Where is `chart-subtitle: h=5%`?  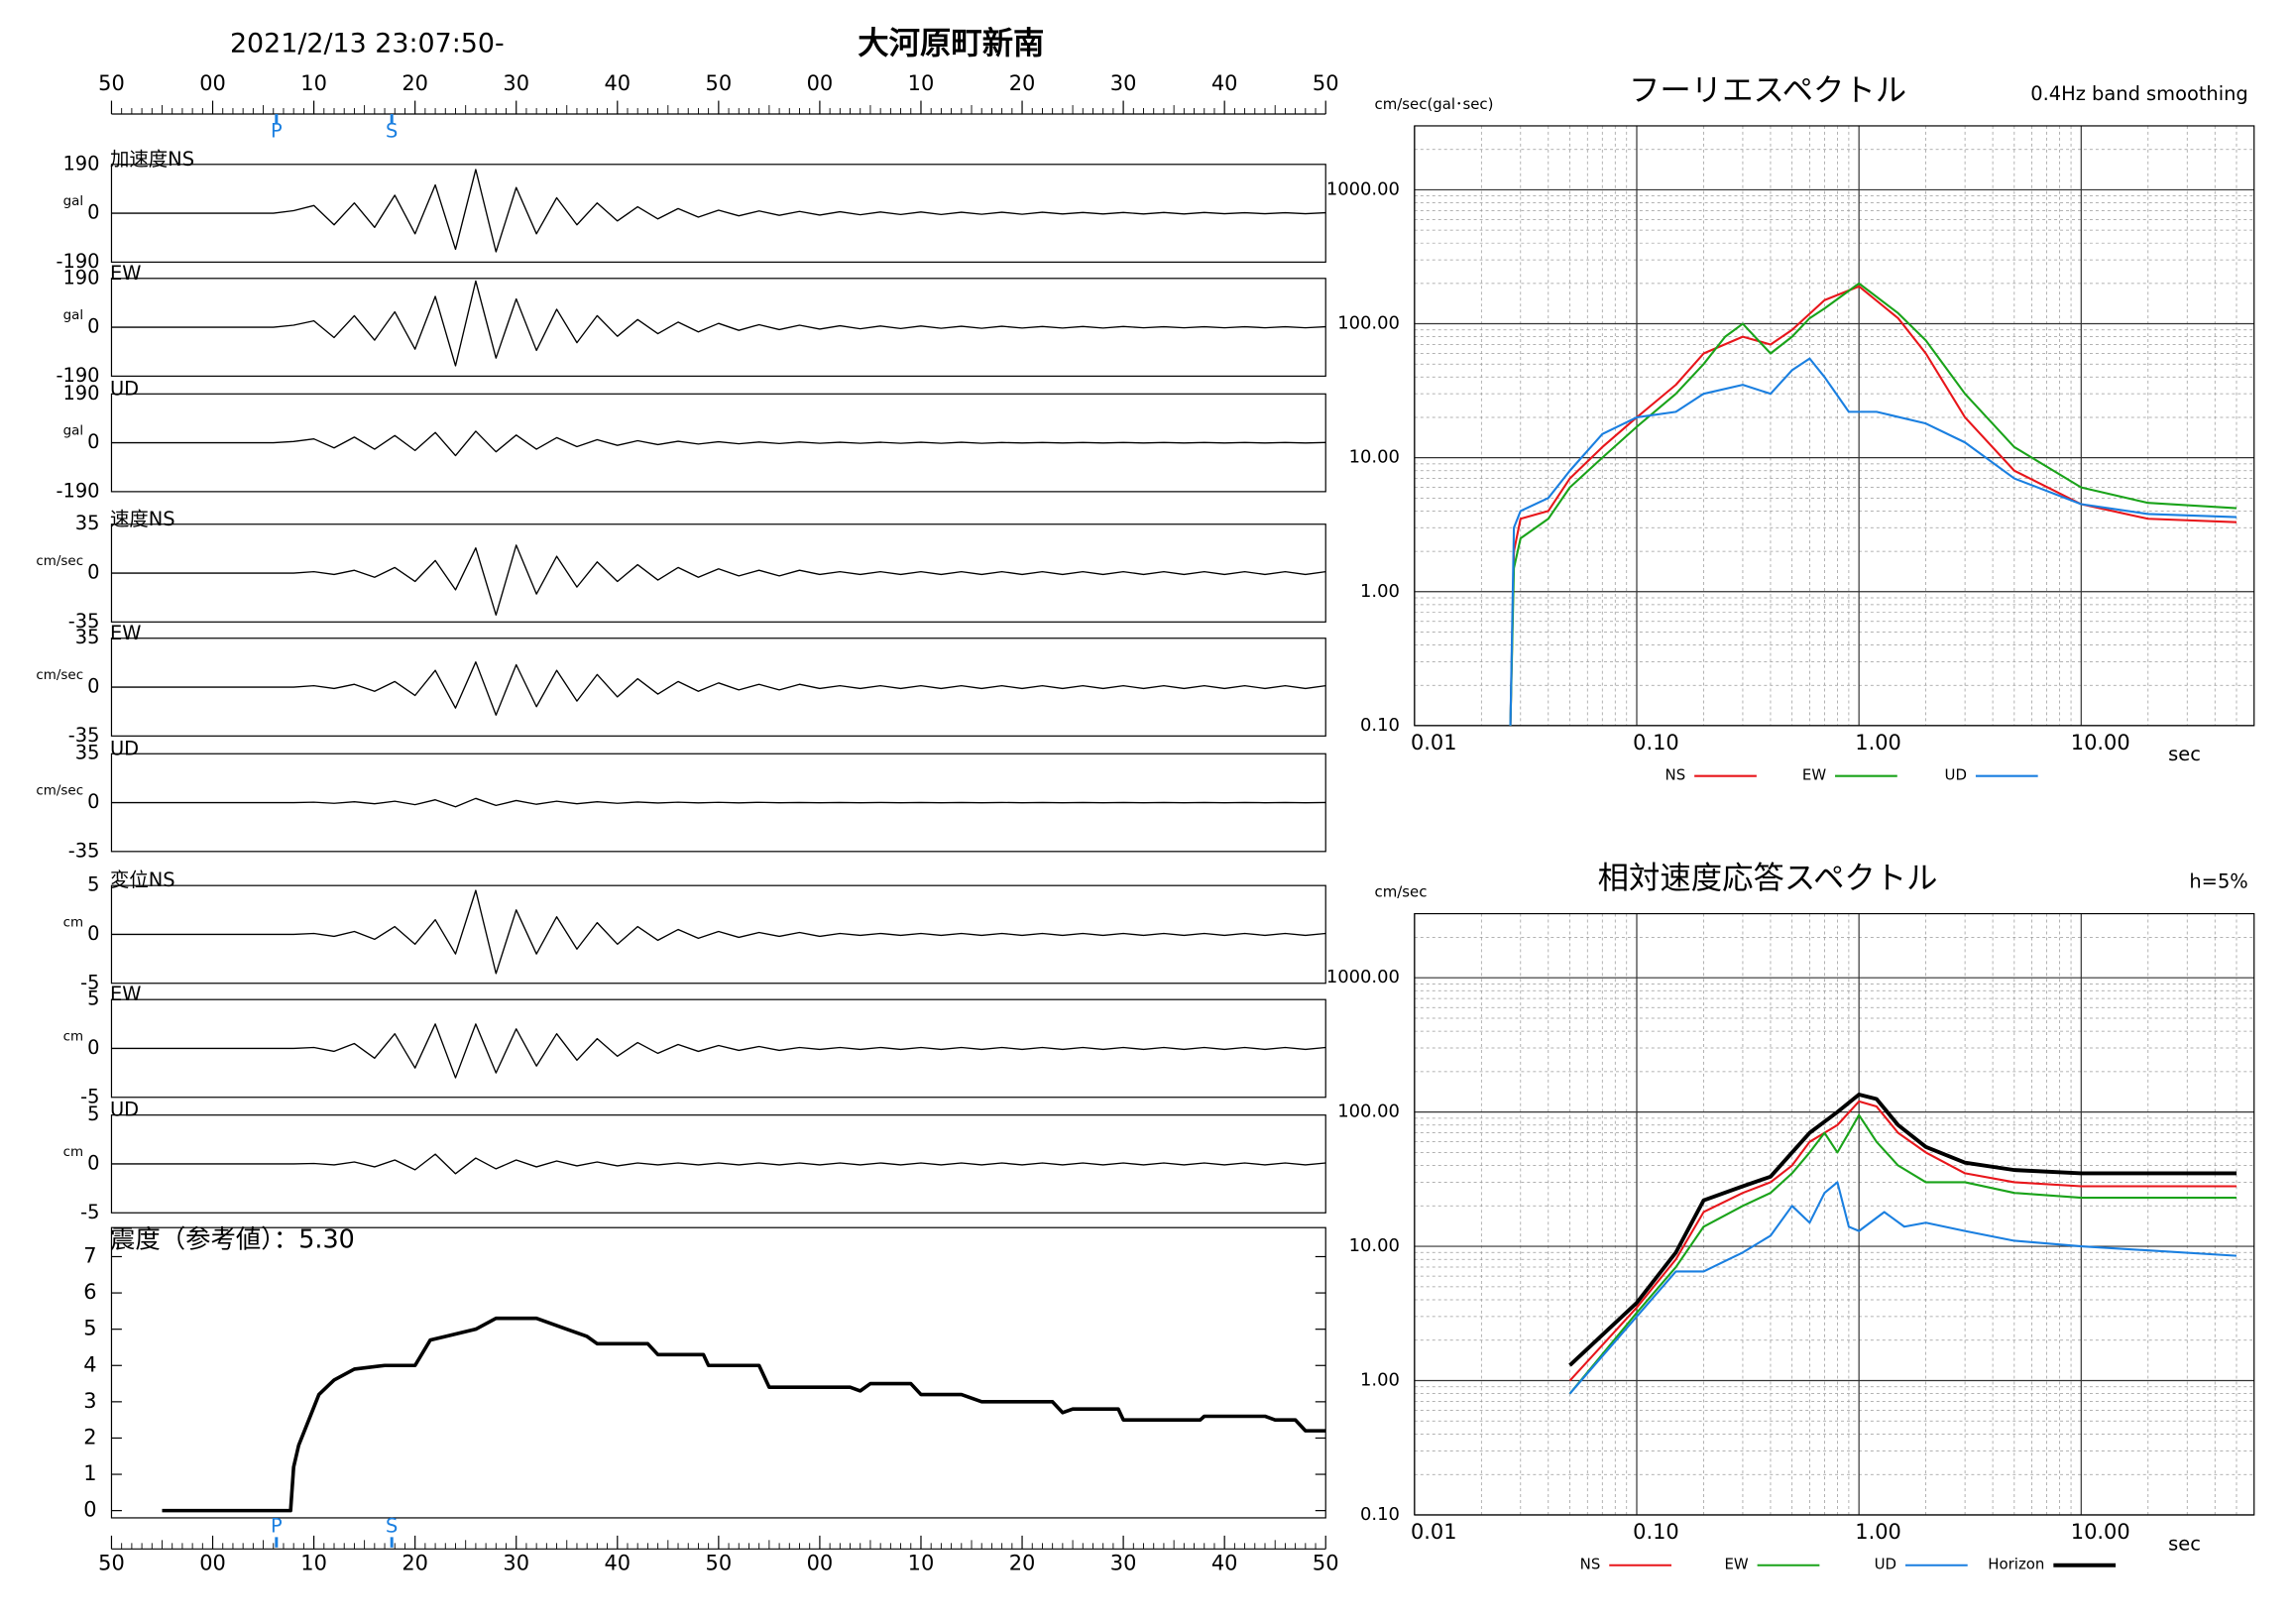
chart-subtitle: h=5% is located at coordinates (2218, 881).